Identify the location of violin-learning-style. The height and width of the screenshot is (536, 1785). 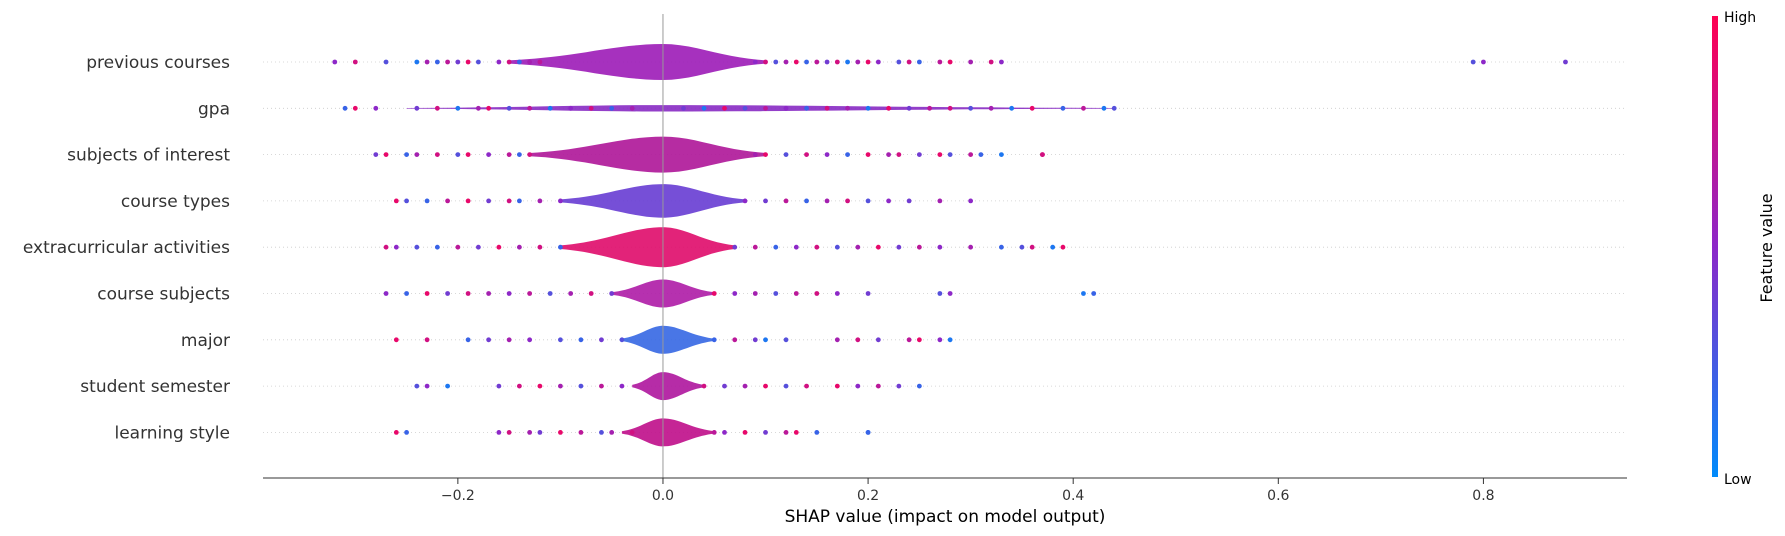
(668, 432).